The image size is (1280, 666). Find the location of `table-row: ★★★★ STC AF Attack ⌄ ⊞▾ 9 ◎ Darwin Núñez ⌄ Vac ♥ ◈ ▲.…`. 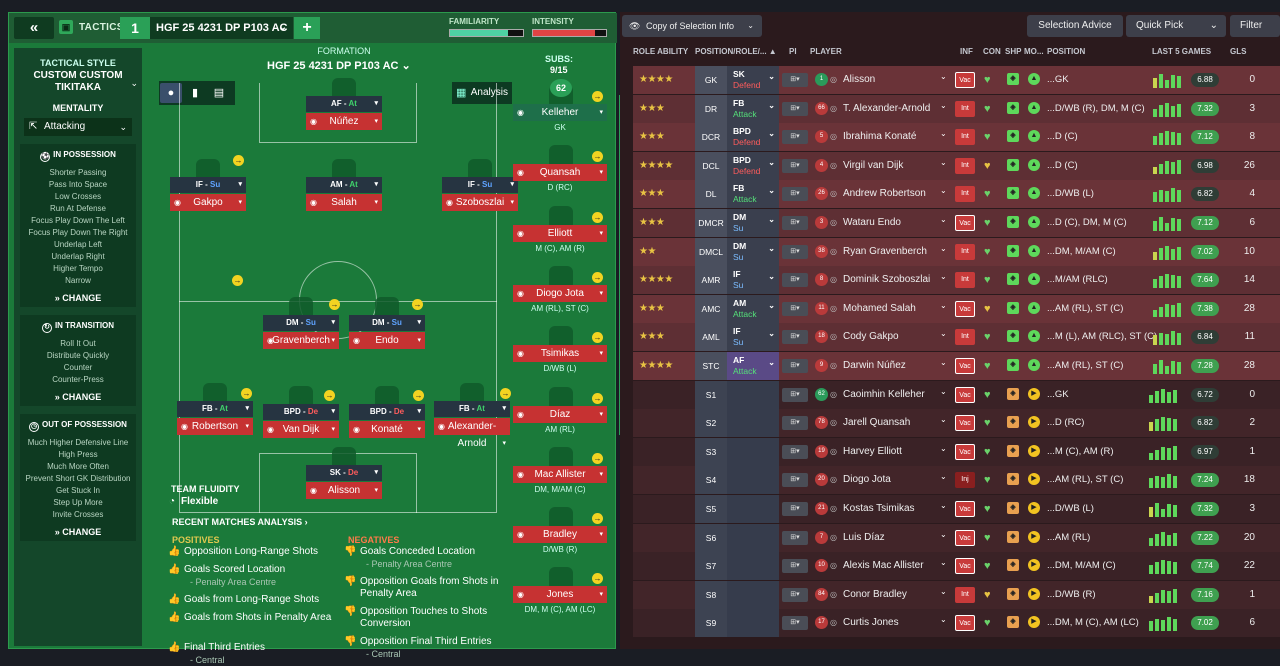

table-row: ★★★★ STC AF Attack ⌄ ⊞▾ 9 ◎ Darwin Núñez ⌄ Vac ♥ ◈ ▲.… is located at coordinates (956, 366).